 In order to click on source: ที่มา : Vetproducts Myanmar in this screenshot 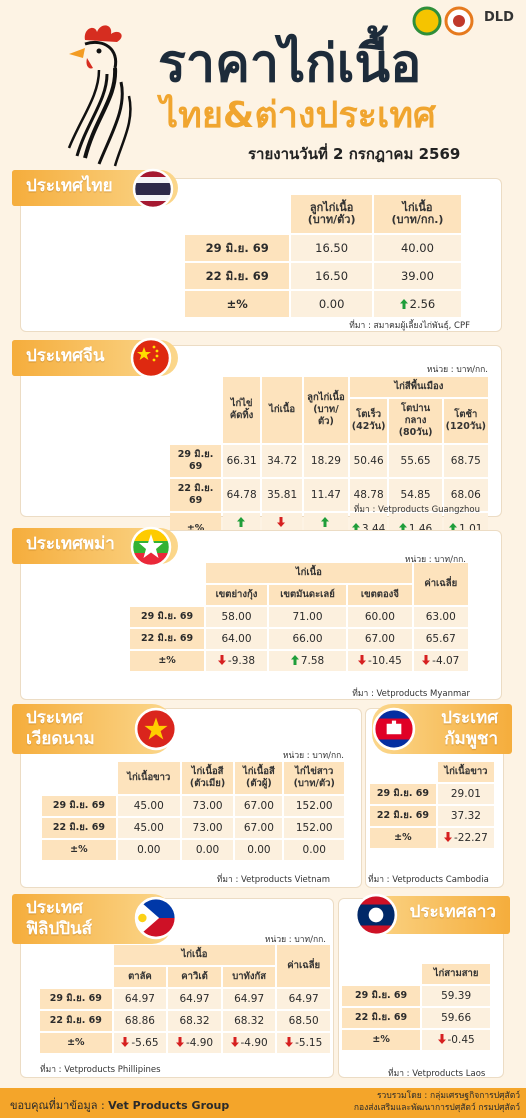, I will do `click(411, 694)`.